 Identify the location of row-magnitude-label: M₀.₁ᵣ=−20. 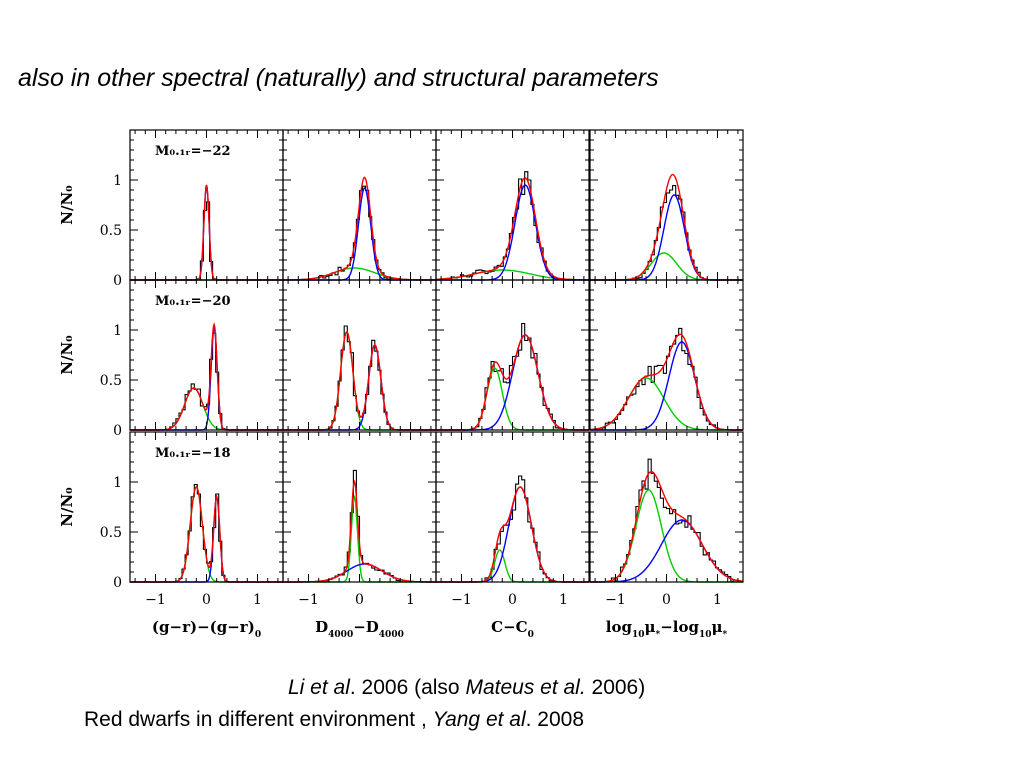
(193, 301).